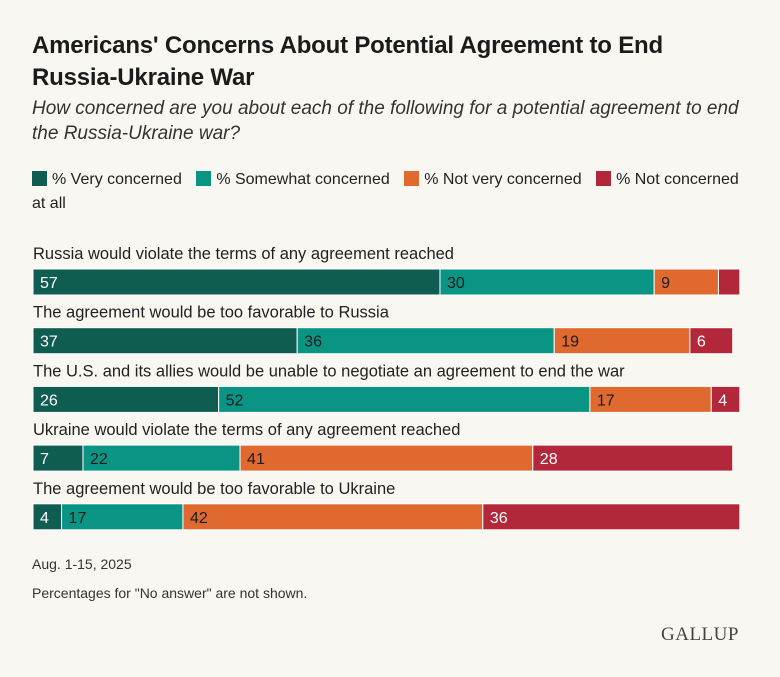 The image size is (780, 677). What do you see at coordinates (700, 634) in the screenshot?
I see `gallup-logo: GALLUP` at bounding box center [700, 634].